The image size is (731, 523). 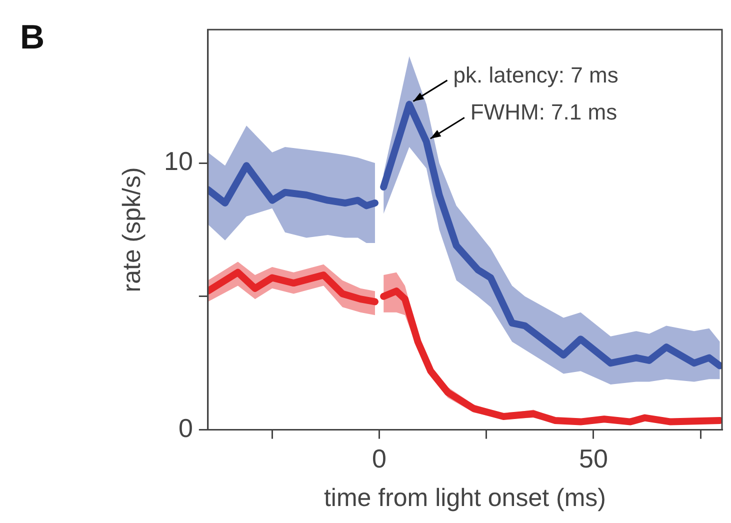 I want to click on x-axis-title: time from light onset (ms), so click(x=465, y=498).